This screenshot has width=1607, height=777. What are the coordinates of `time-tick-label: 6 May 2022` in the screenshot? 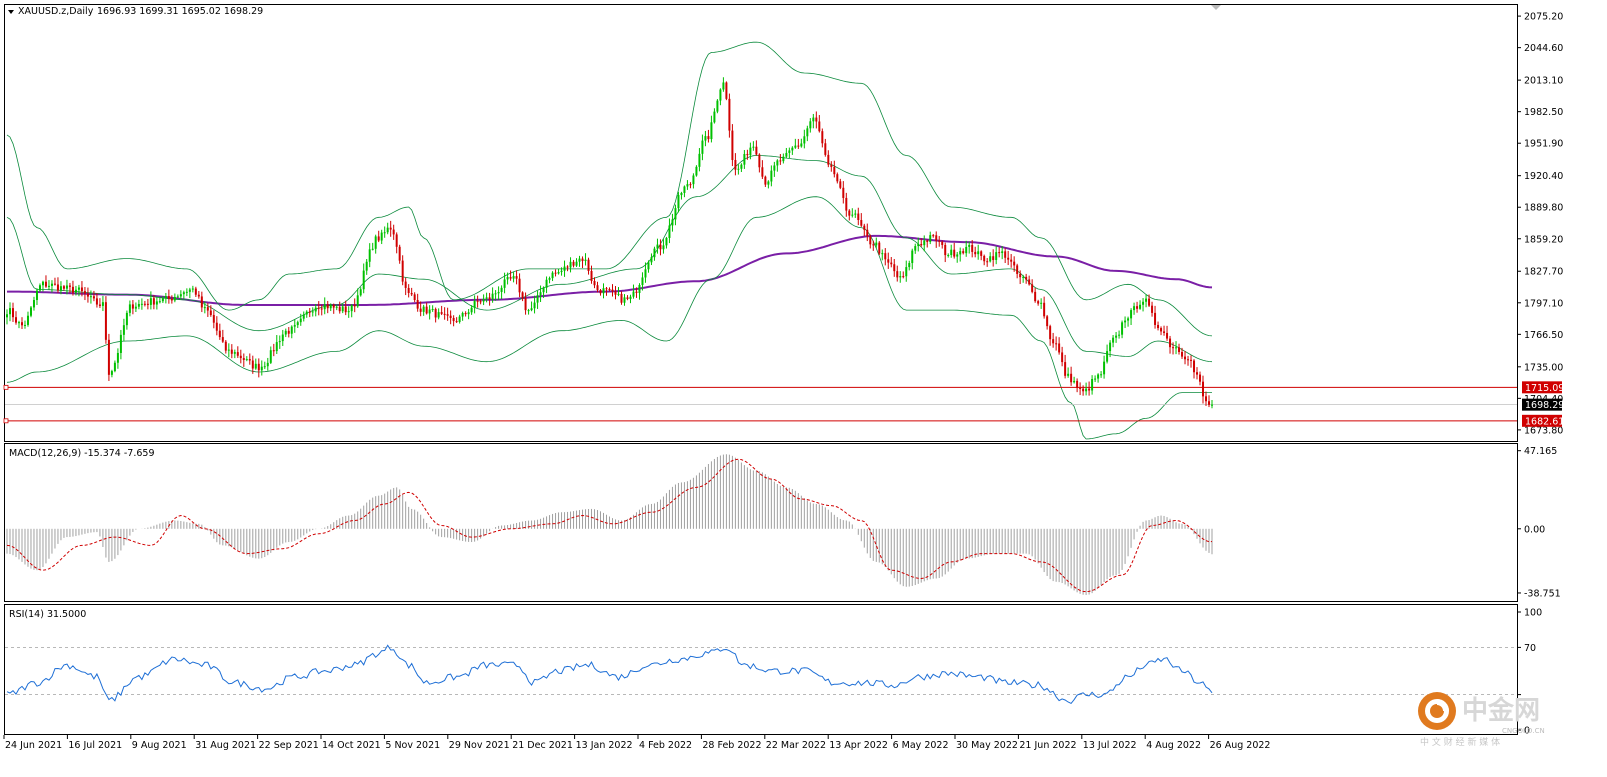 It's located at (921, 745).